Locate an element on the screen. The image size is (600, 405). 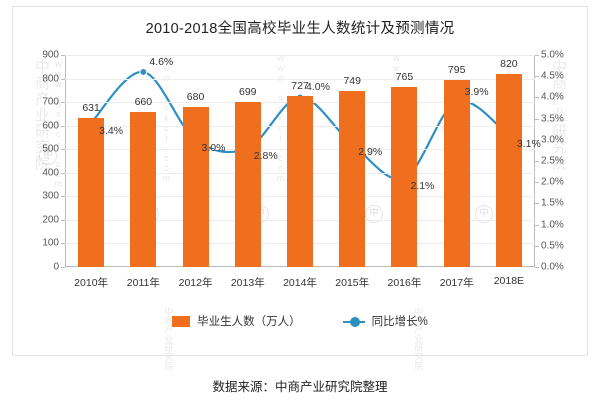
bar-value-label: 631 is located at coordinates (91, 108).